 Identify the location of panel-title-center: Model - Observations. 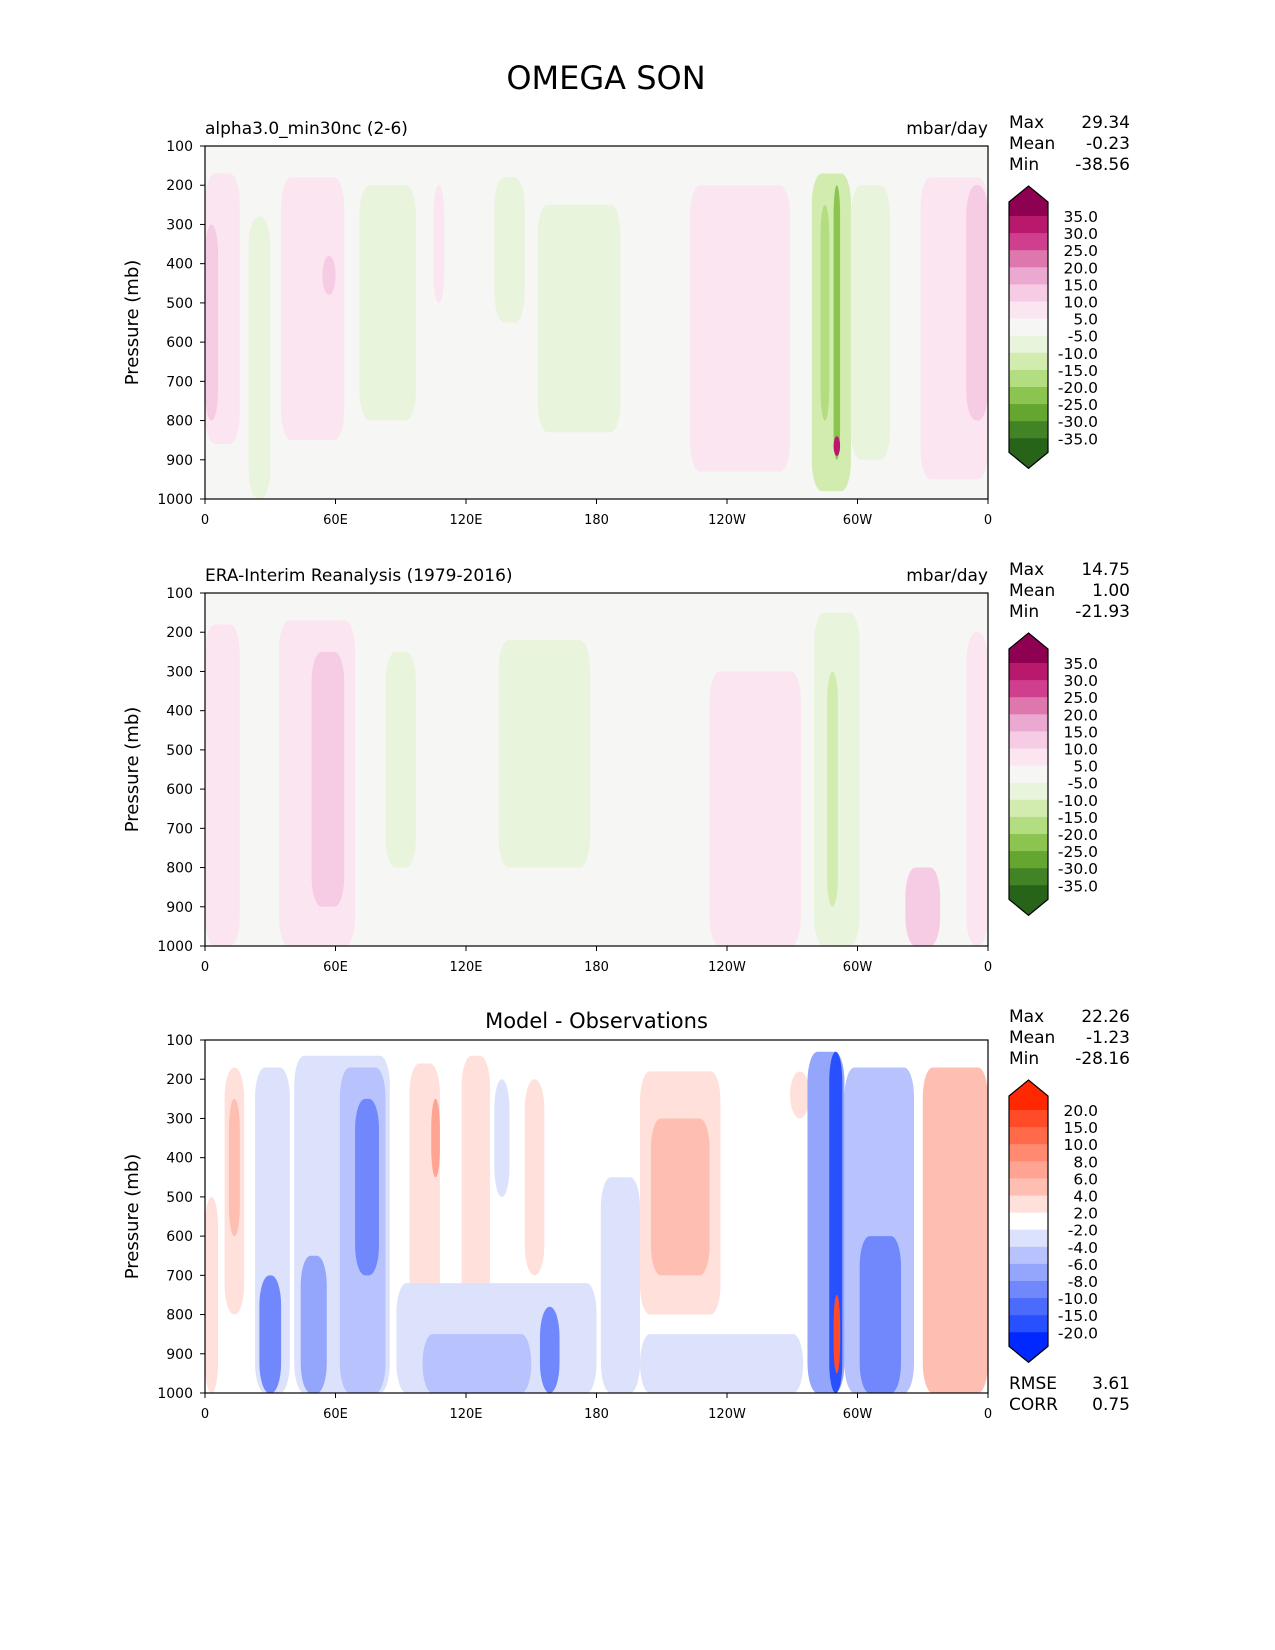
(596, 1021).